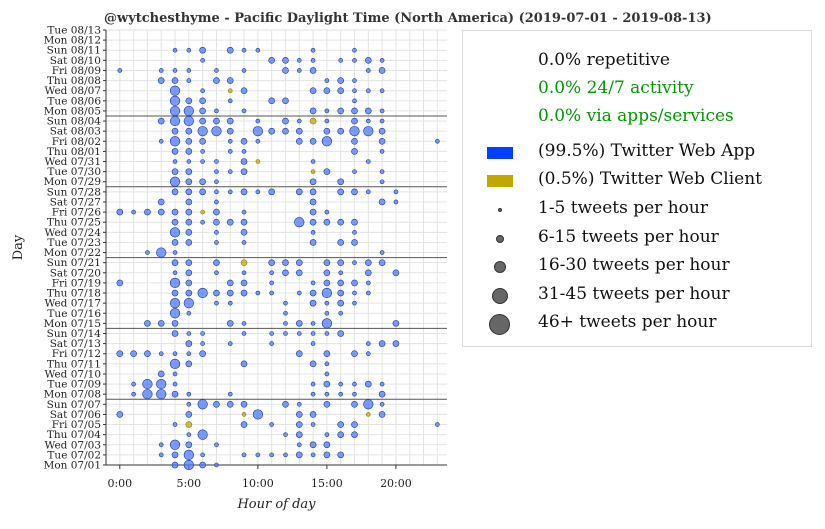  I want to click on y-tick-label: Sat 08/03, so click(75, 132).